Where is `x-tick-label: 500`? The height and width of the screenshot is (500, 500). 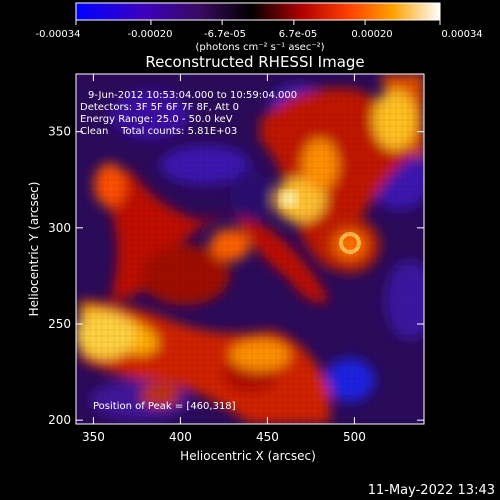
x-tick-label: 500 is located at coordinates (354, 437).